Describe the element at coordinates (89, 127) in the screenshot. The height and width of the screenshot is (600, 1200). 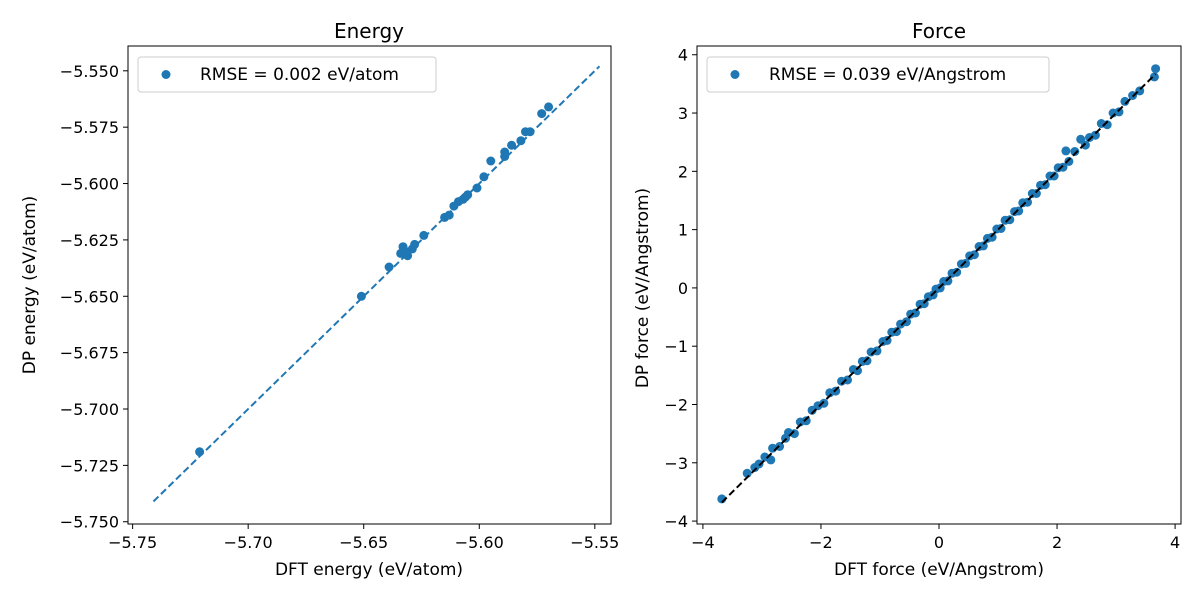
I see `energy-y-tick-label: −5.575` at that location.